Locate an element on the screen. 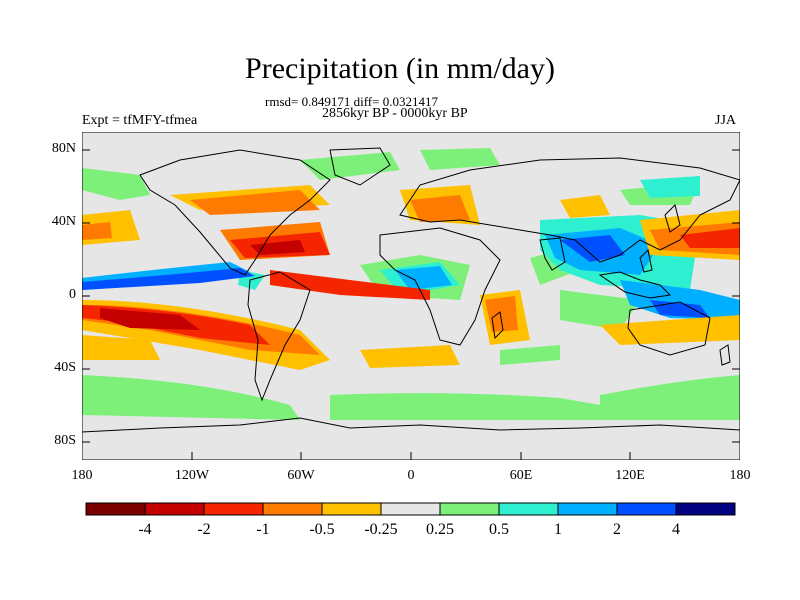 The width and height of the screenshot is (800, 600). map-title: Precipitation (in mm/day) is located at coordinates (400, 68).